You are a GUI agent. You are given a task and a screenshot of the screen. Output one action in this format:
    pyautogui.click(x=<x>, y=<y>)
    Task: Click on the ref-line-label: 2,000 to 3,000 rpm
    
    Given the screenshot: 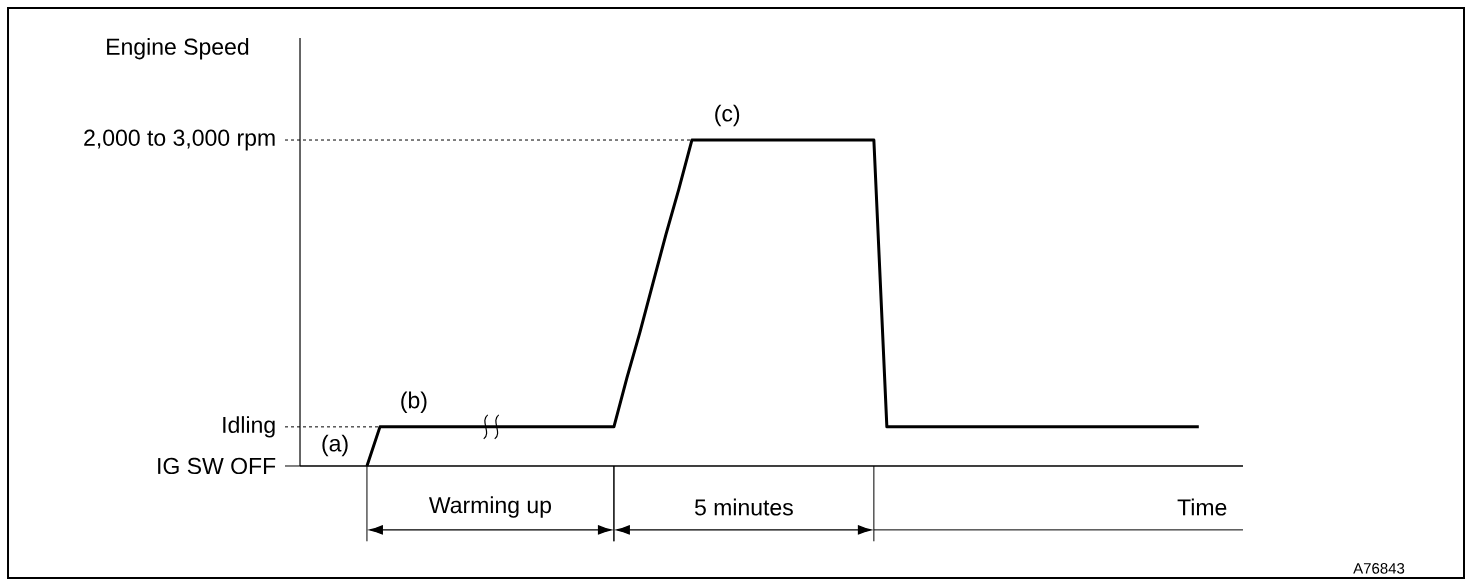 What is the action you would take?
    pyautogui.click(x=179, y=140)
    